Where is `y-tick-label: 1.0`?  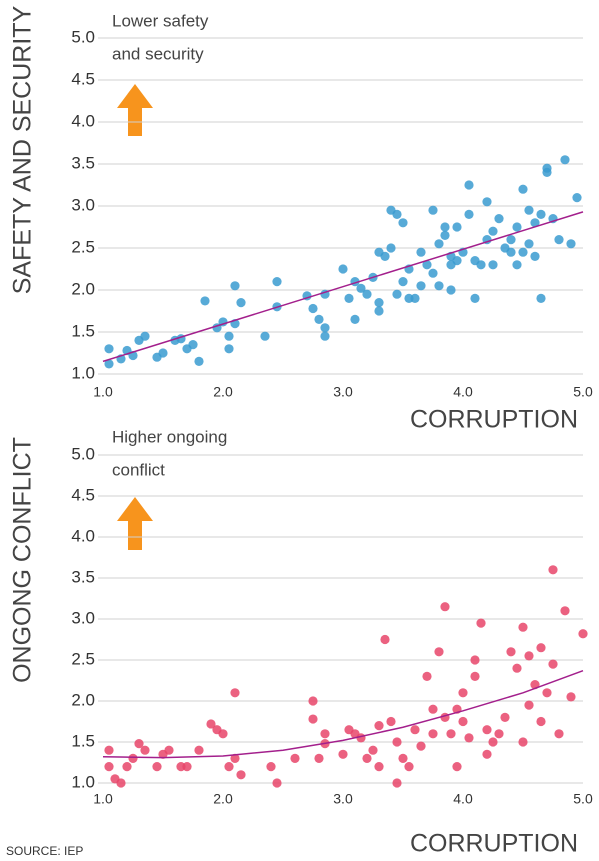 y-tick-label: 1.0 is located at coordinates (83, 372).